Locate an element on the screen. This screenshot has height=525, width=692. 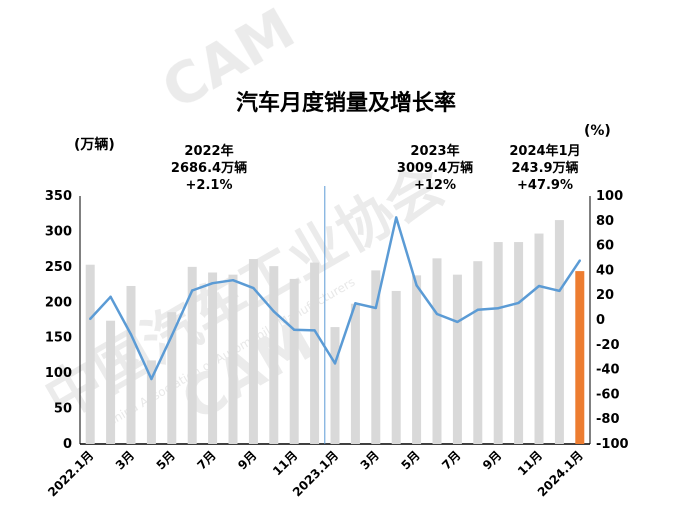
y-left-tick-150: 150 is located at coordinates (58, 338).